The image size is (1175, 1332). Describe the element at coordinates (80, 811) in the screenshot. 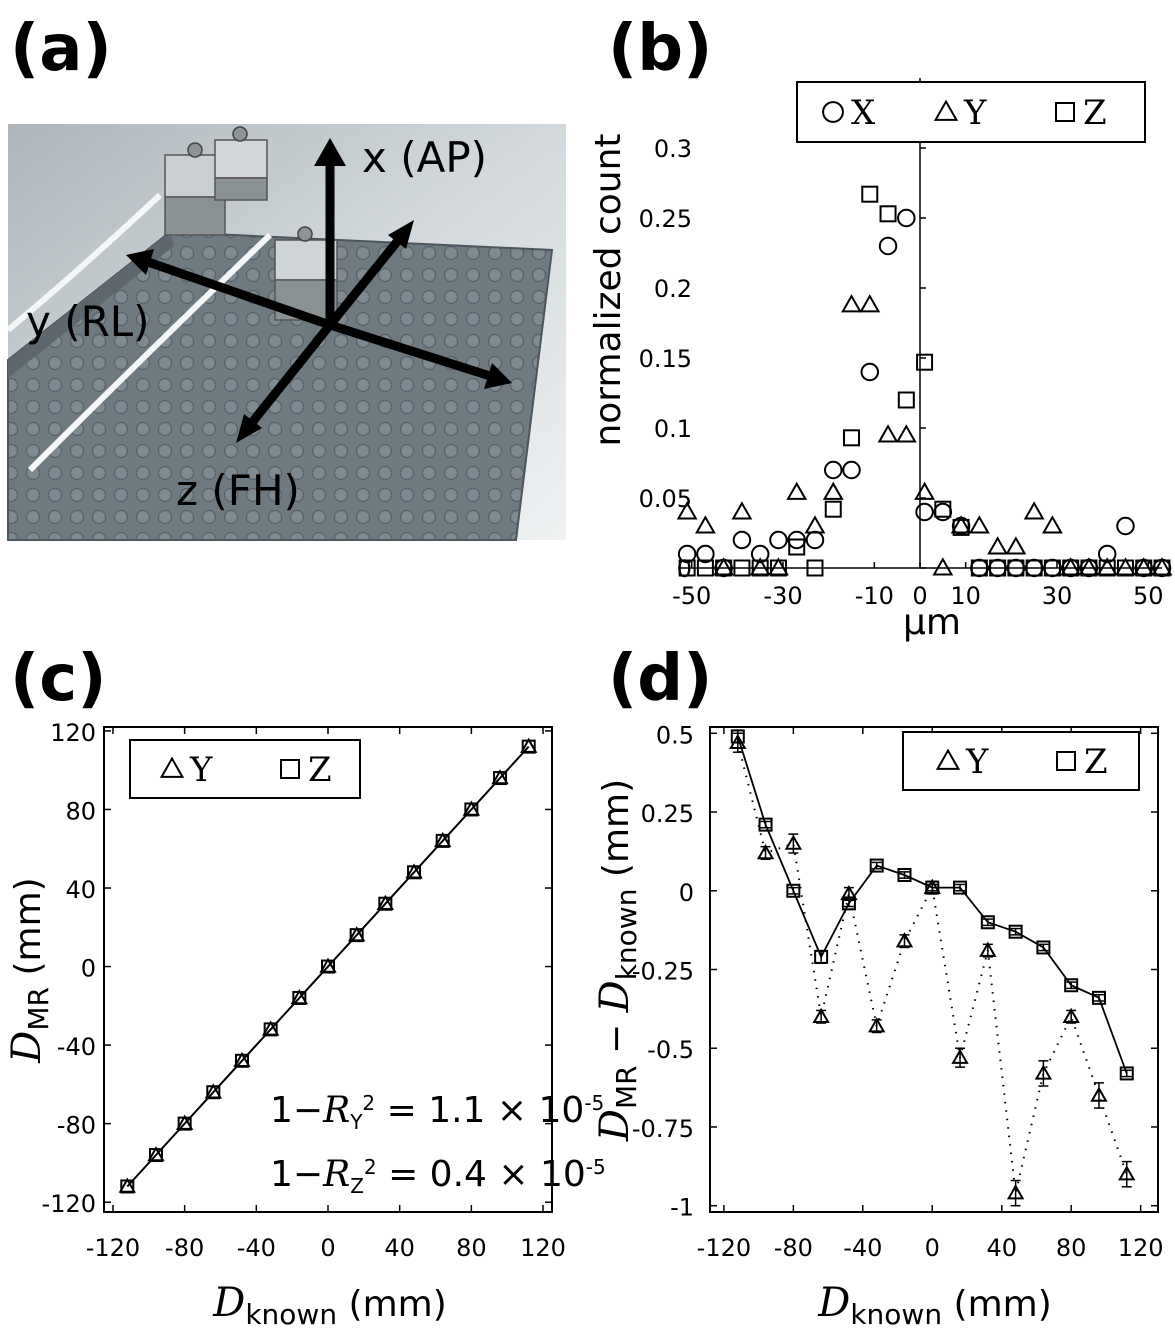

I see `y-tick-label-c: 80` at that location.